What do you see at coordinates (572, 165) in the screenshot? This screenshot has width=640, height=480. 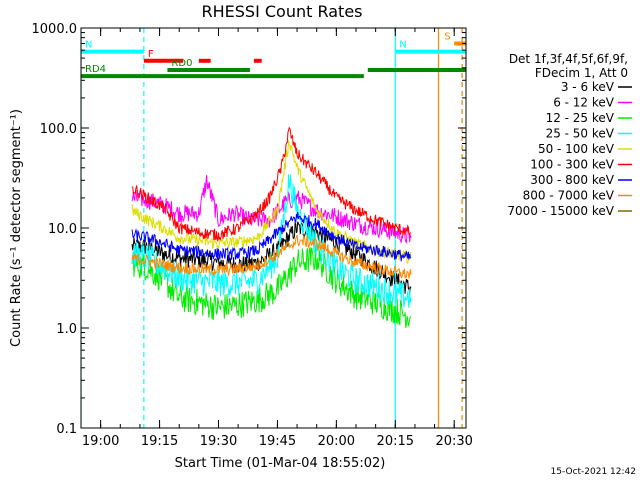 I see `legend-label: 100 - 300 keV` at bounding box center [572, 165].